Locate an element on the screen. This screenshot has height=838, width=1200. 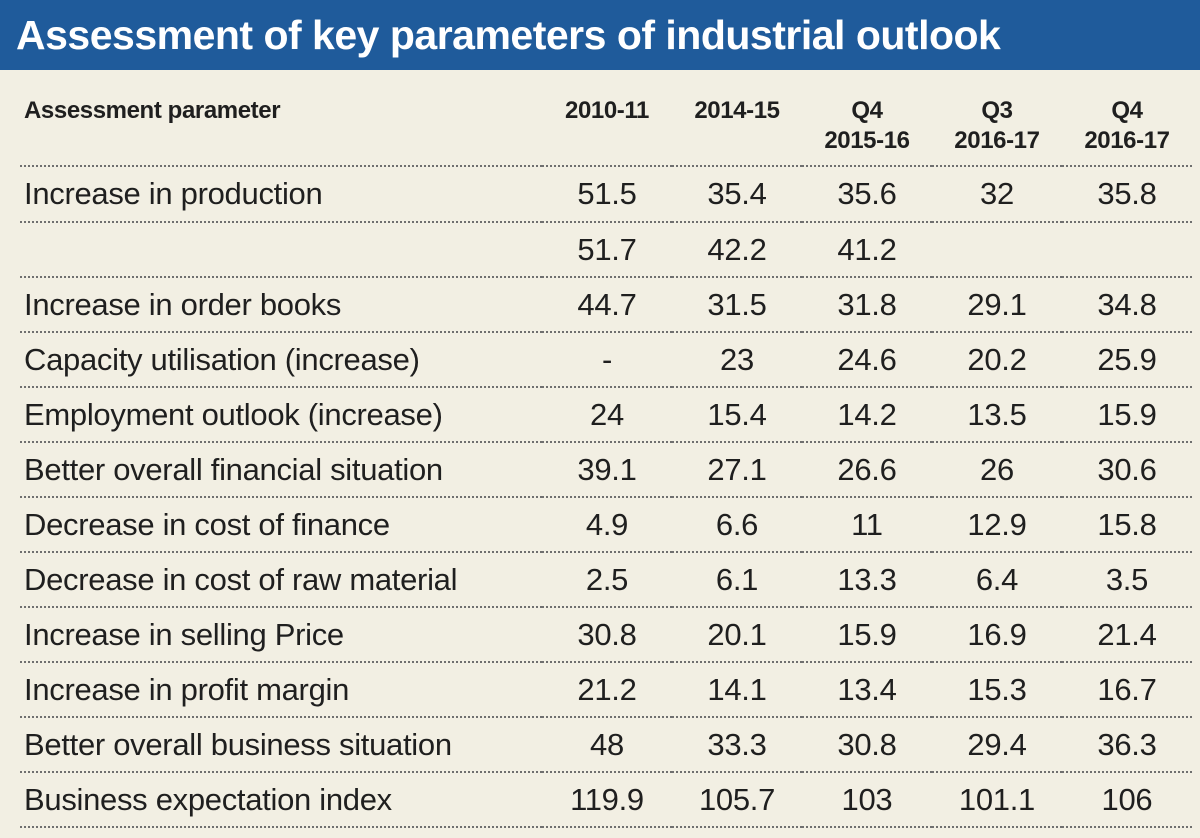
table-cell: 29.4 is located at coordinates (996, 745).